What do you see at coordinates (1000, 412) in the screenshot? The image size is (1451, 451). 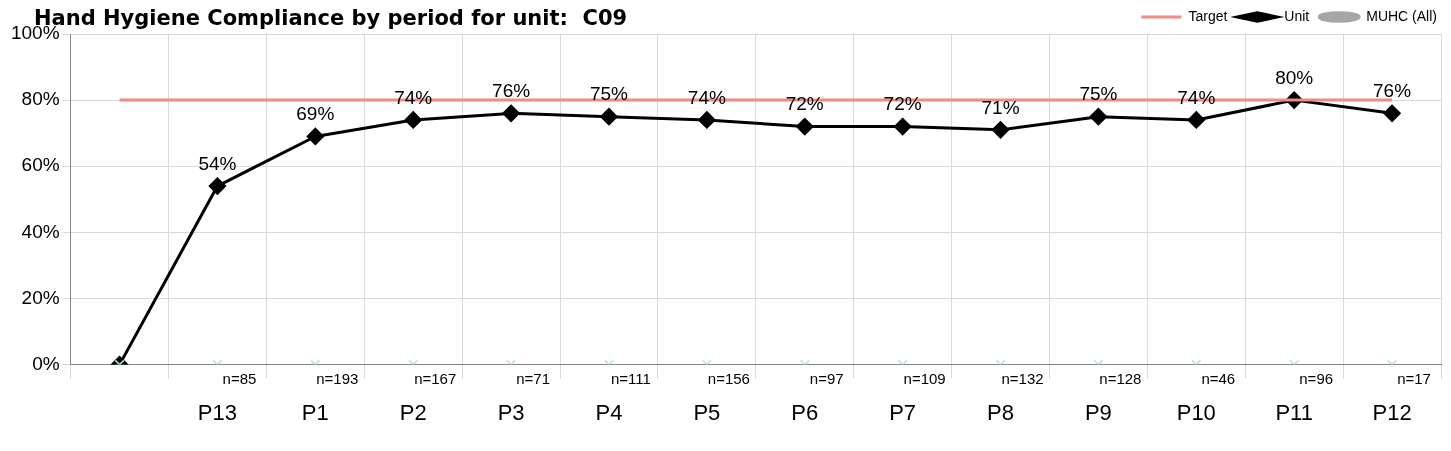 I see `x-tick-label: P8` at bounding box center [1000, 412].